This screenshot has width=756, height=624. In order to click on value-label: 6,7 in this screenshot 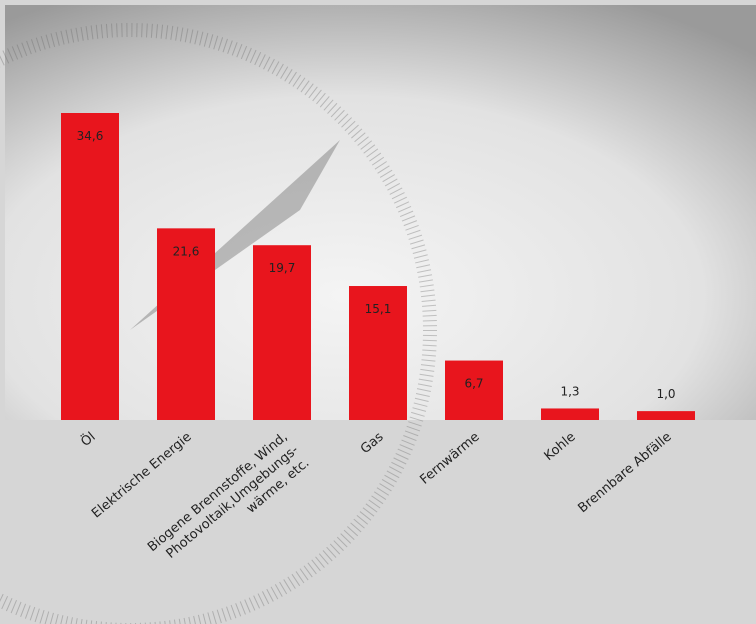, I will do `click(473, 384)`.